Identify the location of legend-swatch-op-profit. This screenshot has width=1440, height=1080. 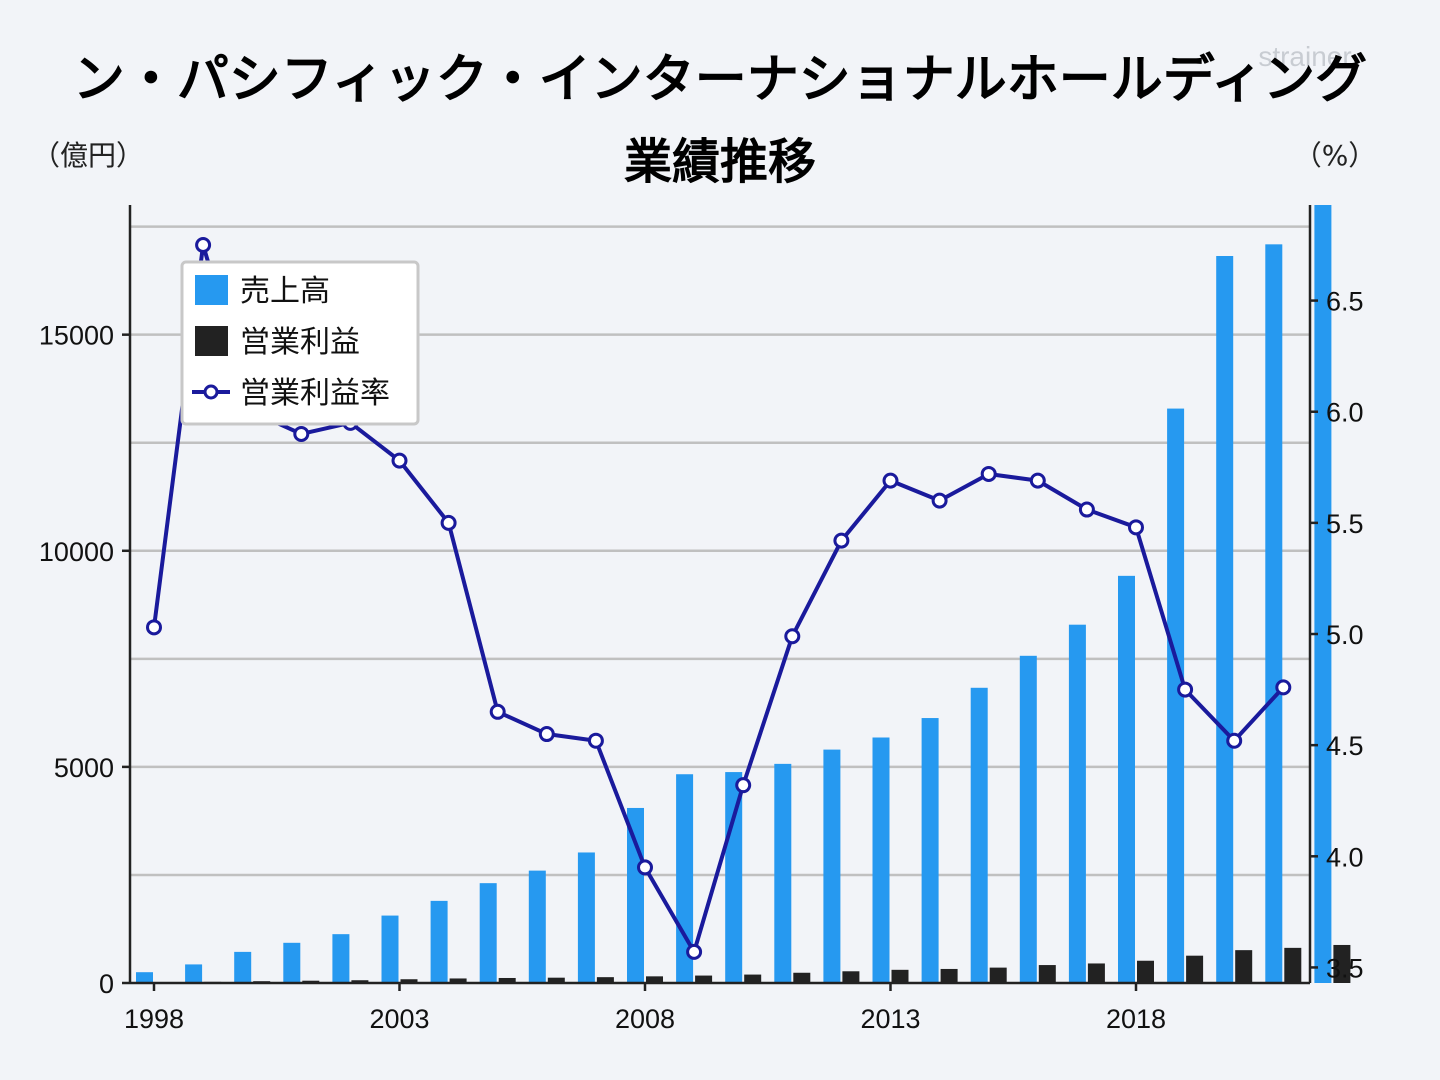
(211, 341).